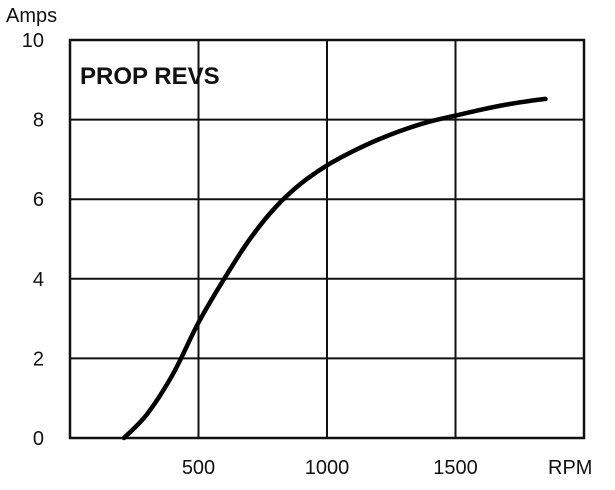  I want to click on x-axis-label: RPM, so click(570, 468).